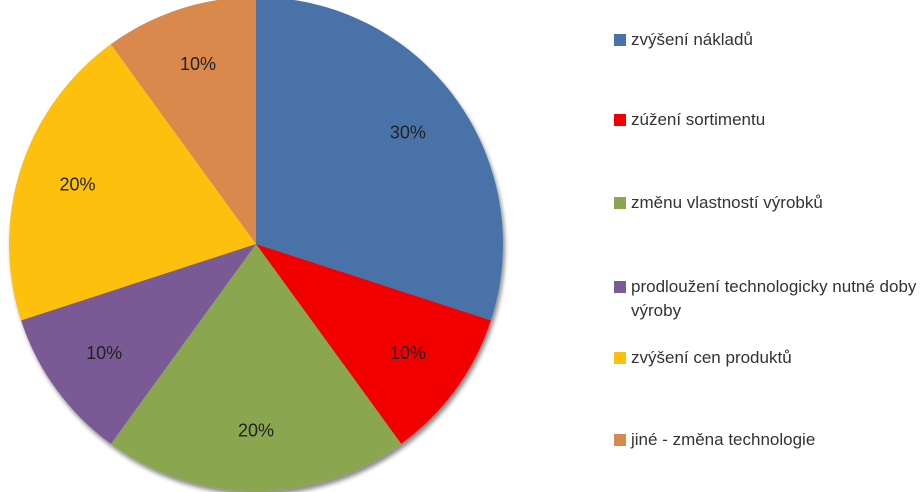 This screenshot has width=924, height=492. Describe the element at coordinates (711, 357) in the screenshot. I see `legend-label: zvýšení cen produktů` at that location.